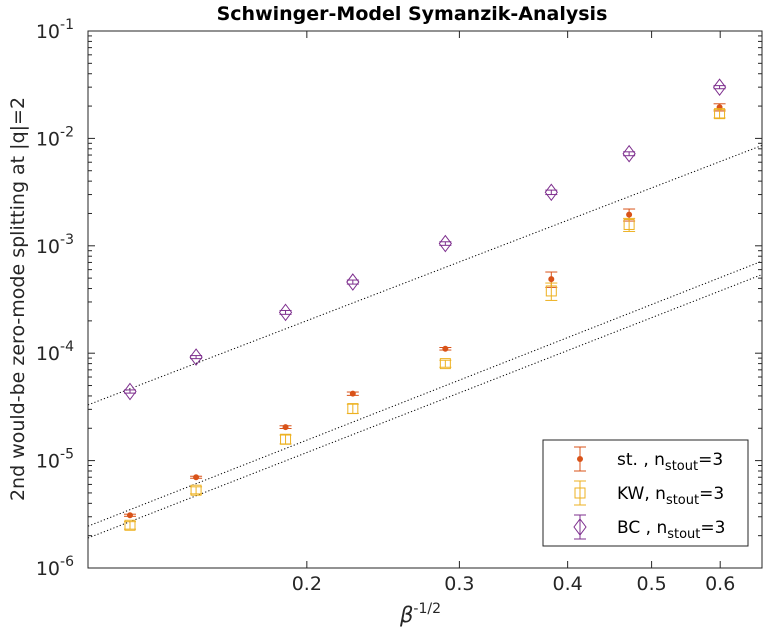 This screenshot has width=765, height=634. I want to click on y-tick-label-4: 10⁻², so click(55, 137).